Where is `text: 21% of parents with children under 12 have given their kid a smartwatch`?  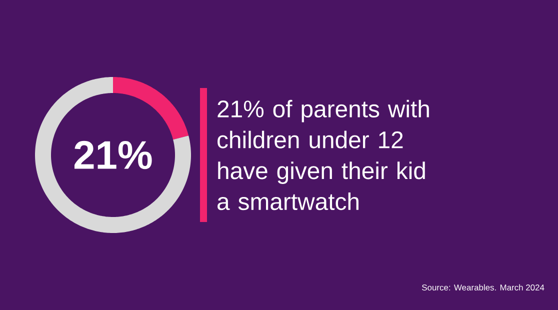
text: 21% of parents with children under 12 have given their kid a smartwatch is located at coordinates (323, 155).